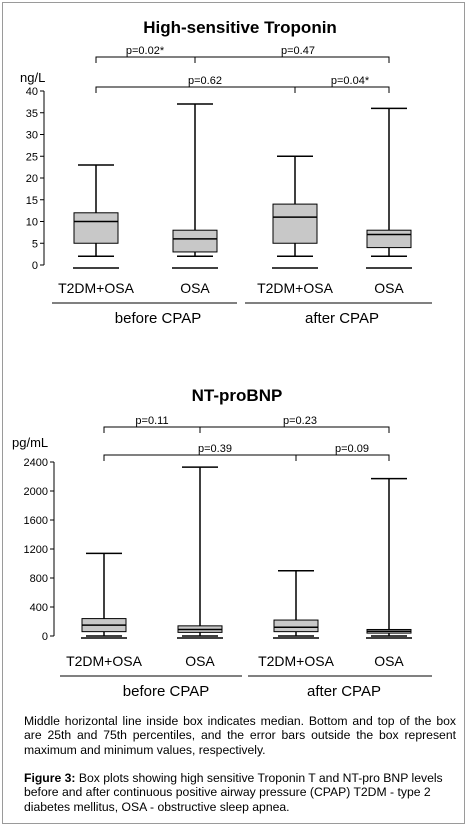 The image size is (469, 828). What do you see at coordinates (32, 223) in the screenshot?
I see `y-tick-label: 10` at bounding box center [32, 223].